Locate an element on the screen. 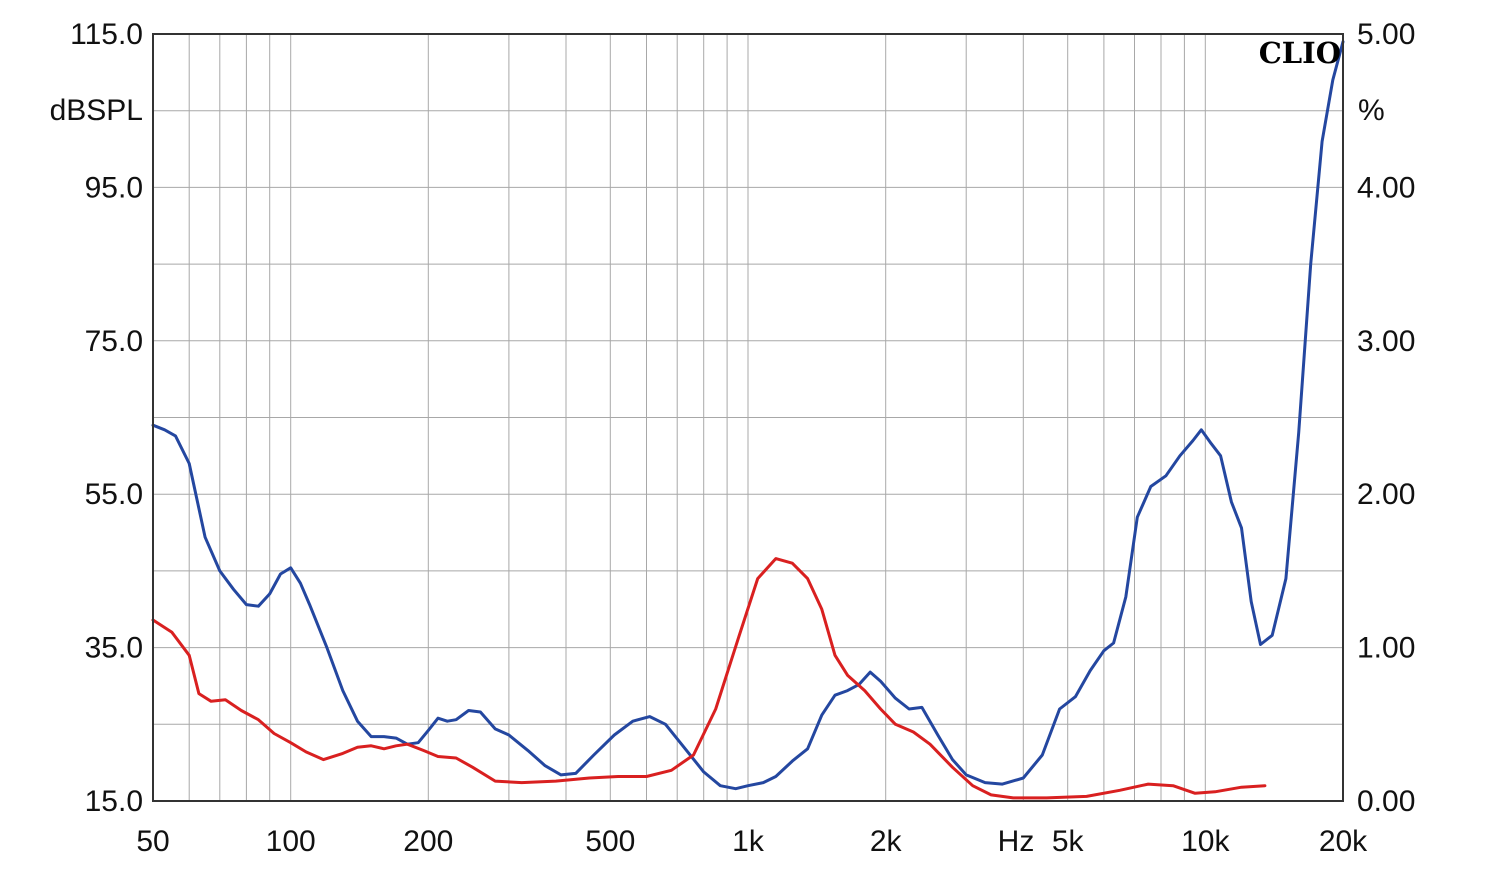  x-tick-label: 1k is located at coordinates (748, 841).